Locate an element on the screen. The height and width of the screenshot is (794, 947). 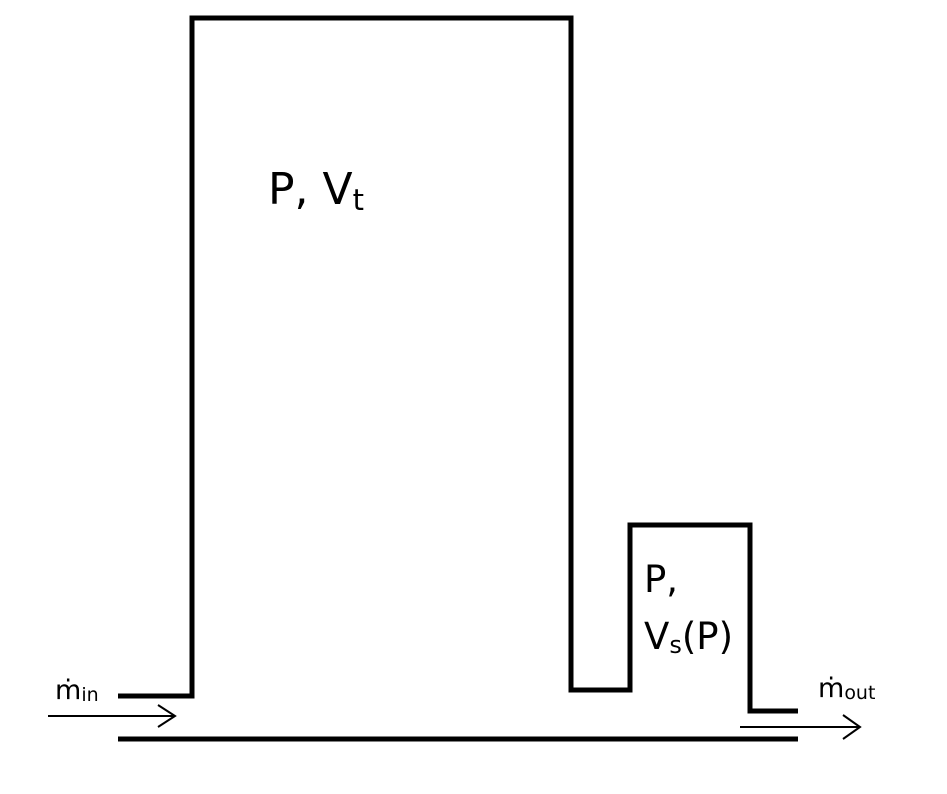
tank-label-main: P, V is located at coordinates (310, 189).